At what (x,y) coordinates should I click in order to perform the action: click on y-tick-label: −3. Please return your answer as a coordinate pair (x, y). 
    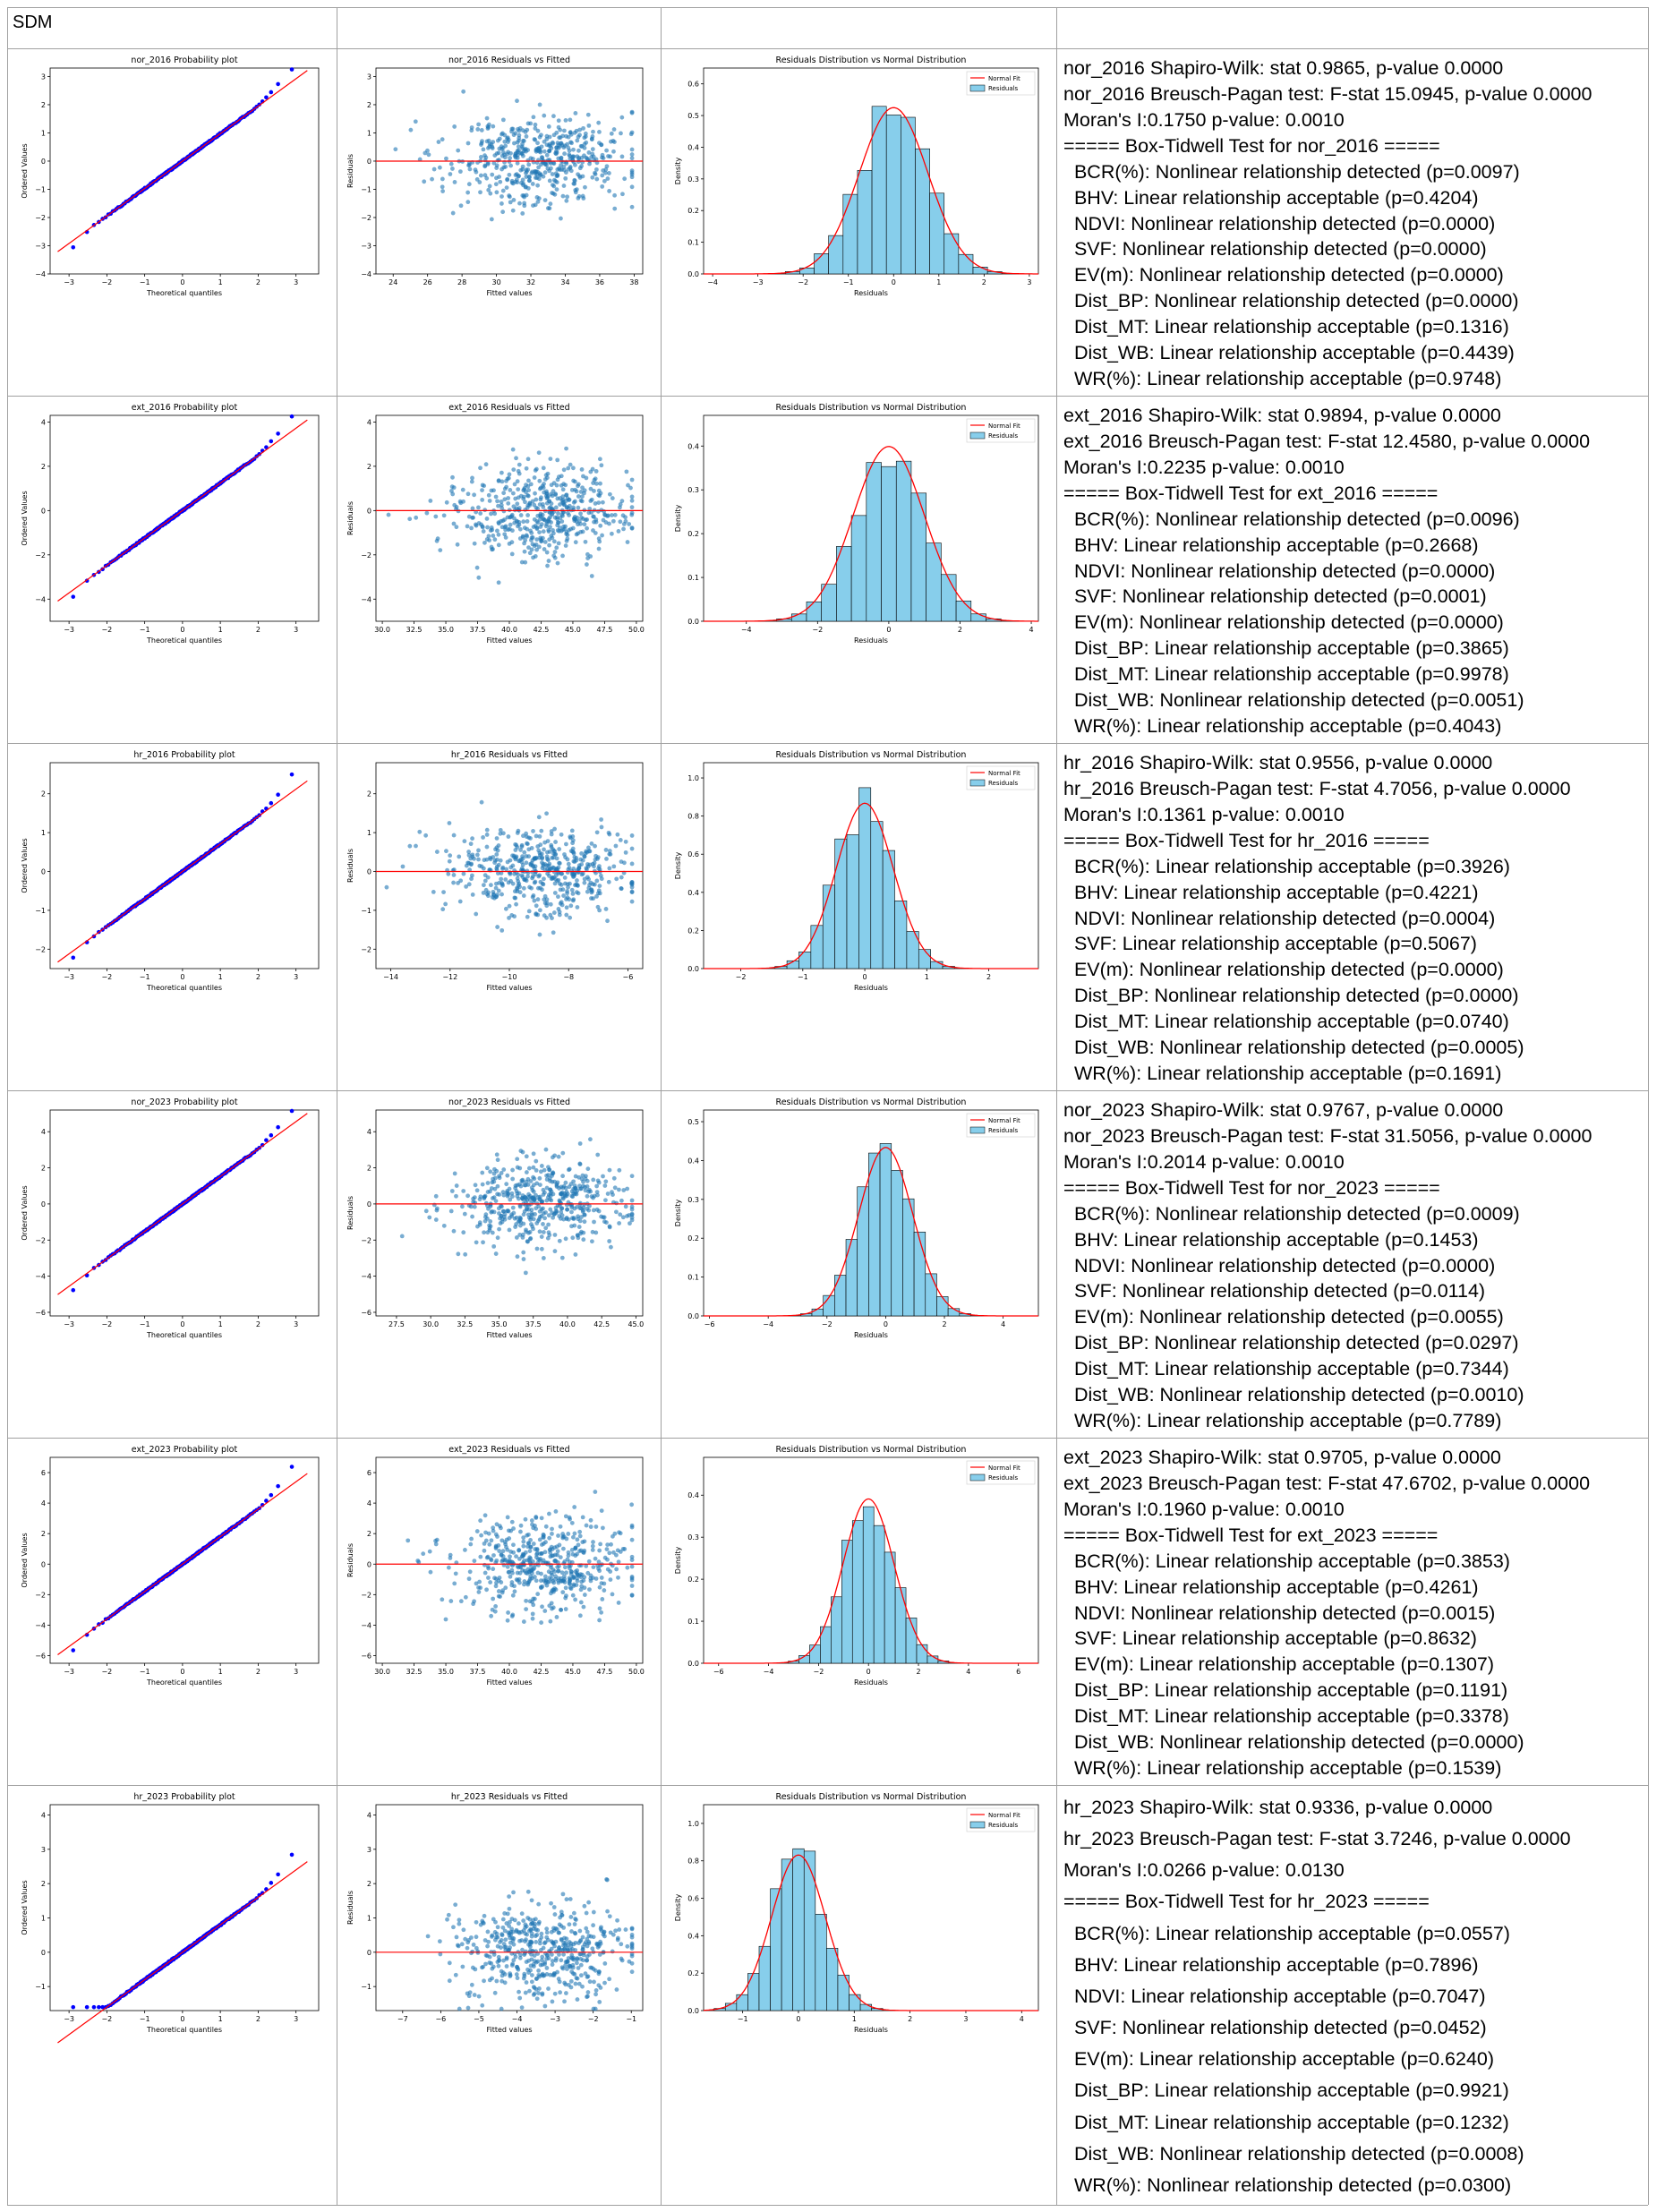
    Looking at the image, I should click on (40, 246).